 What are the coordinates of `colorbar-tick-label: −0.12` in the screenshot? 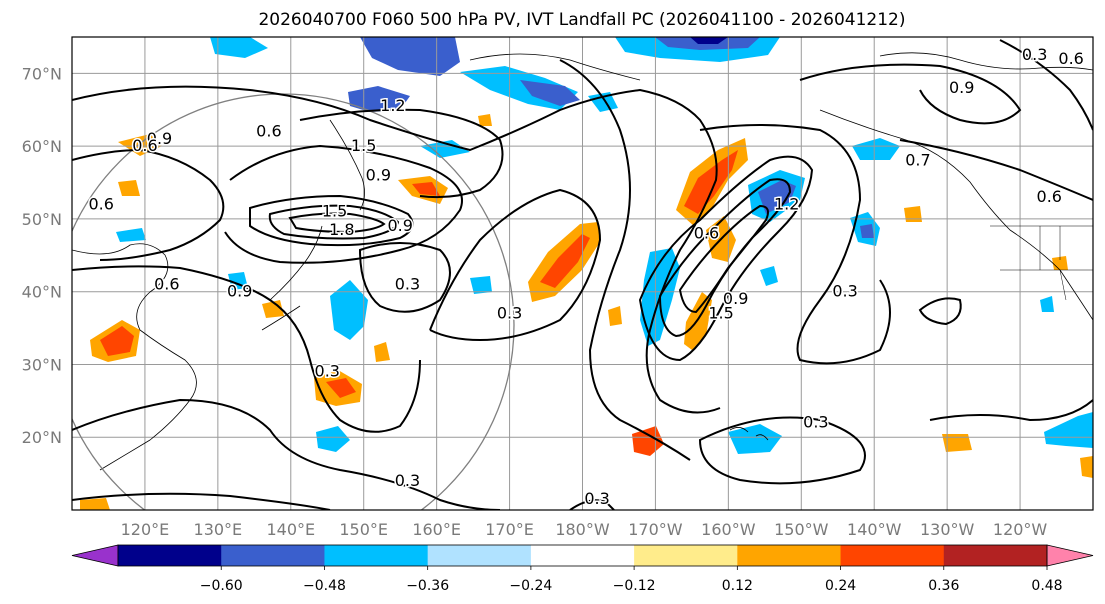 It's located at (634, 586).